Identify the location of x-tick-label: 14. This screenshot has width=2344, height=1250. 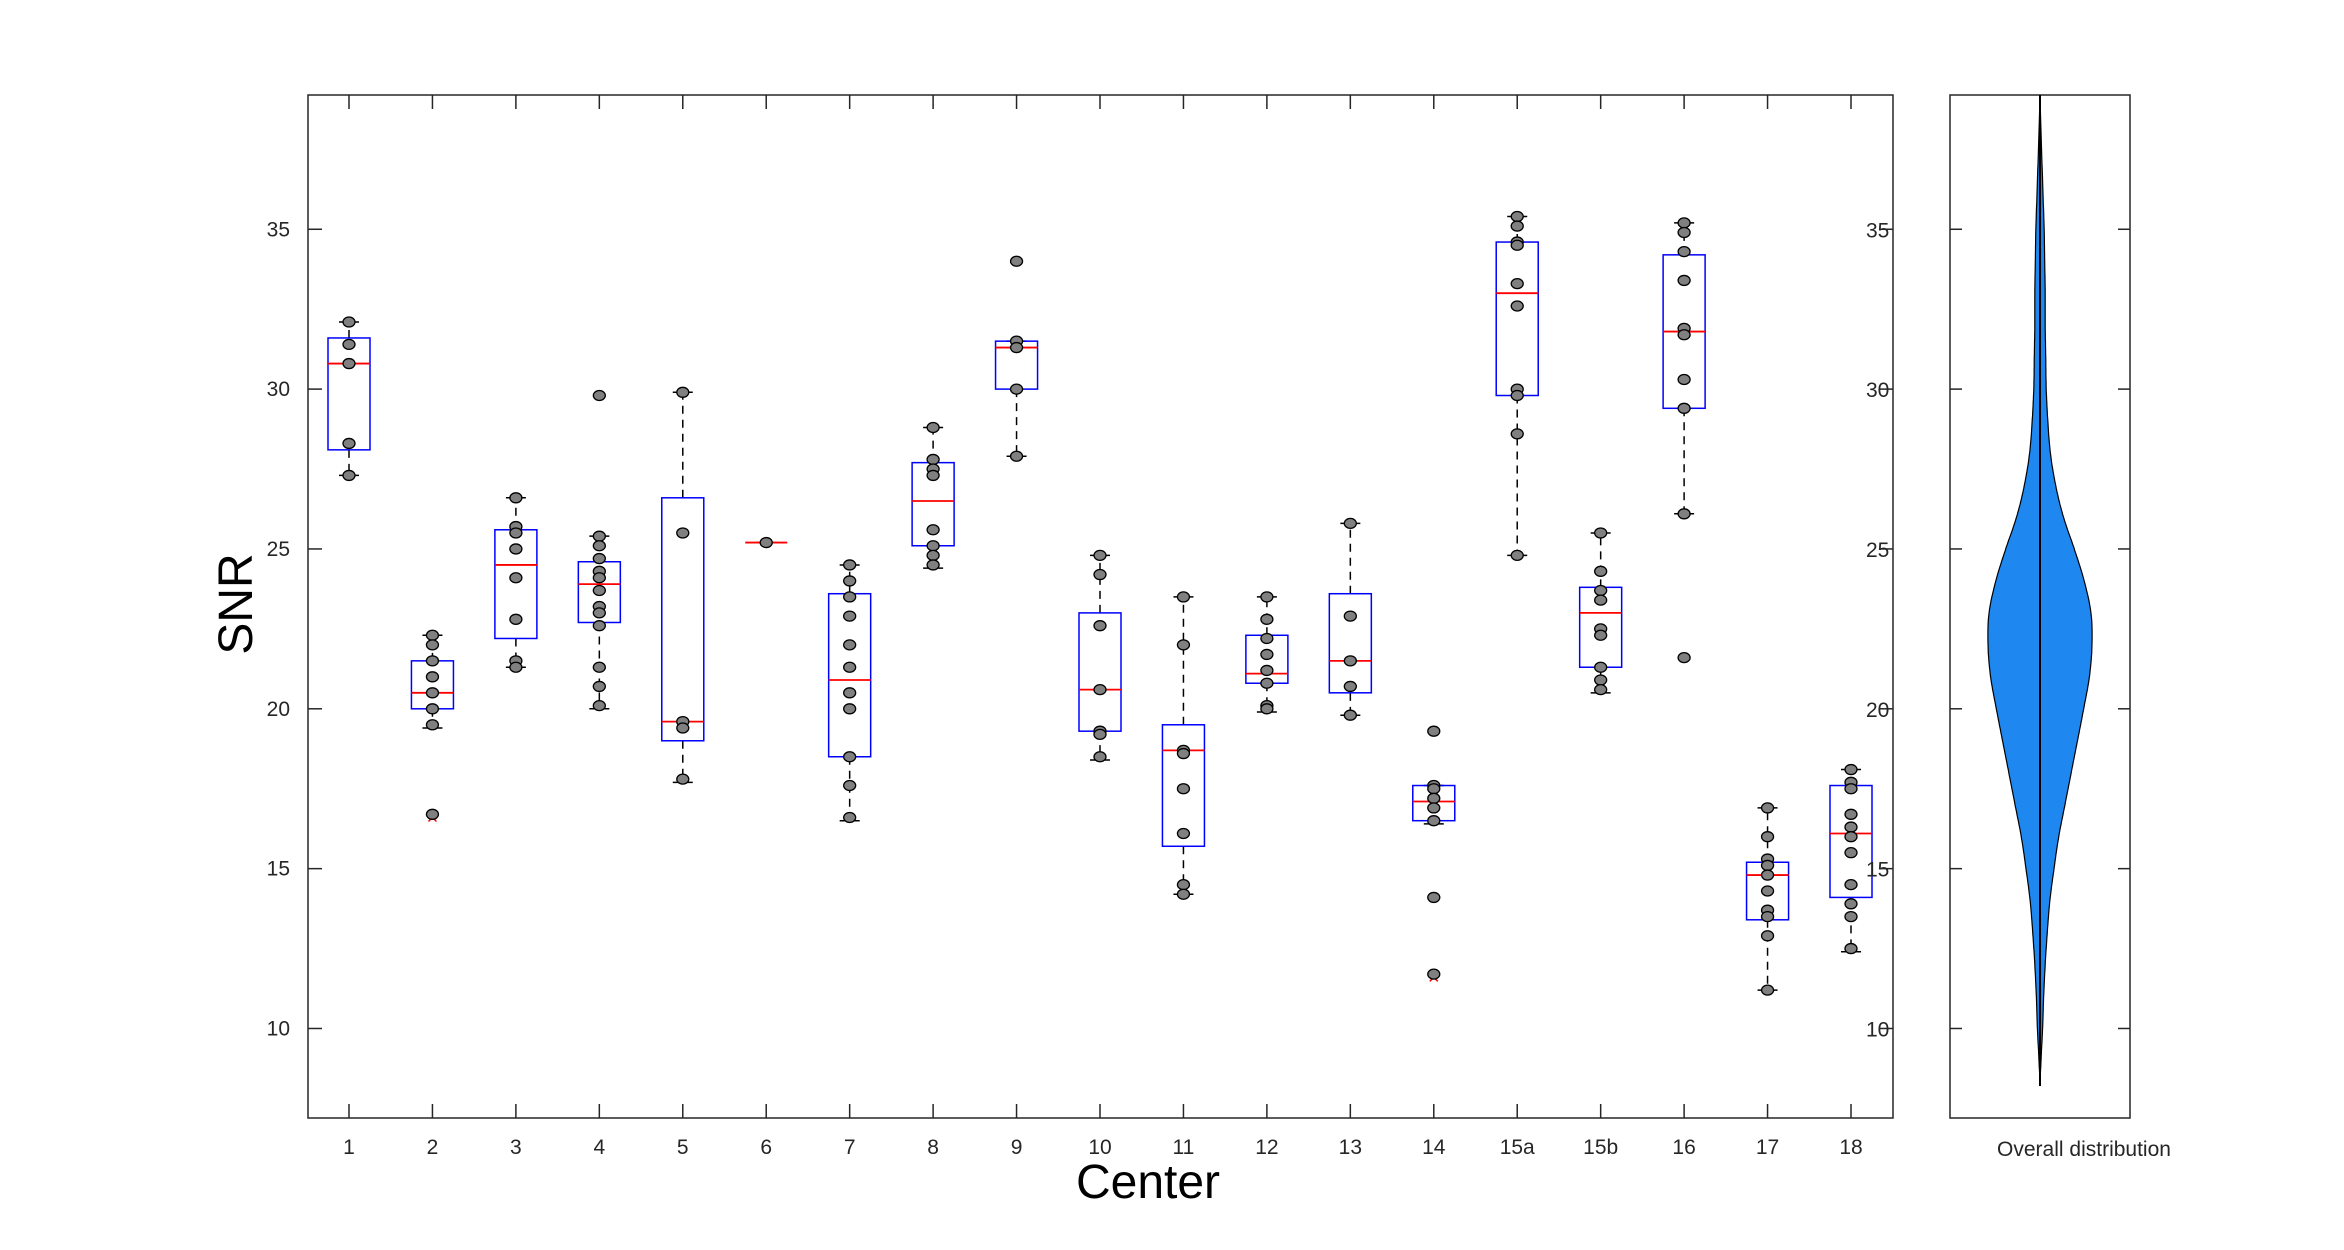
(1434, 1147).